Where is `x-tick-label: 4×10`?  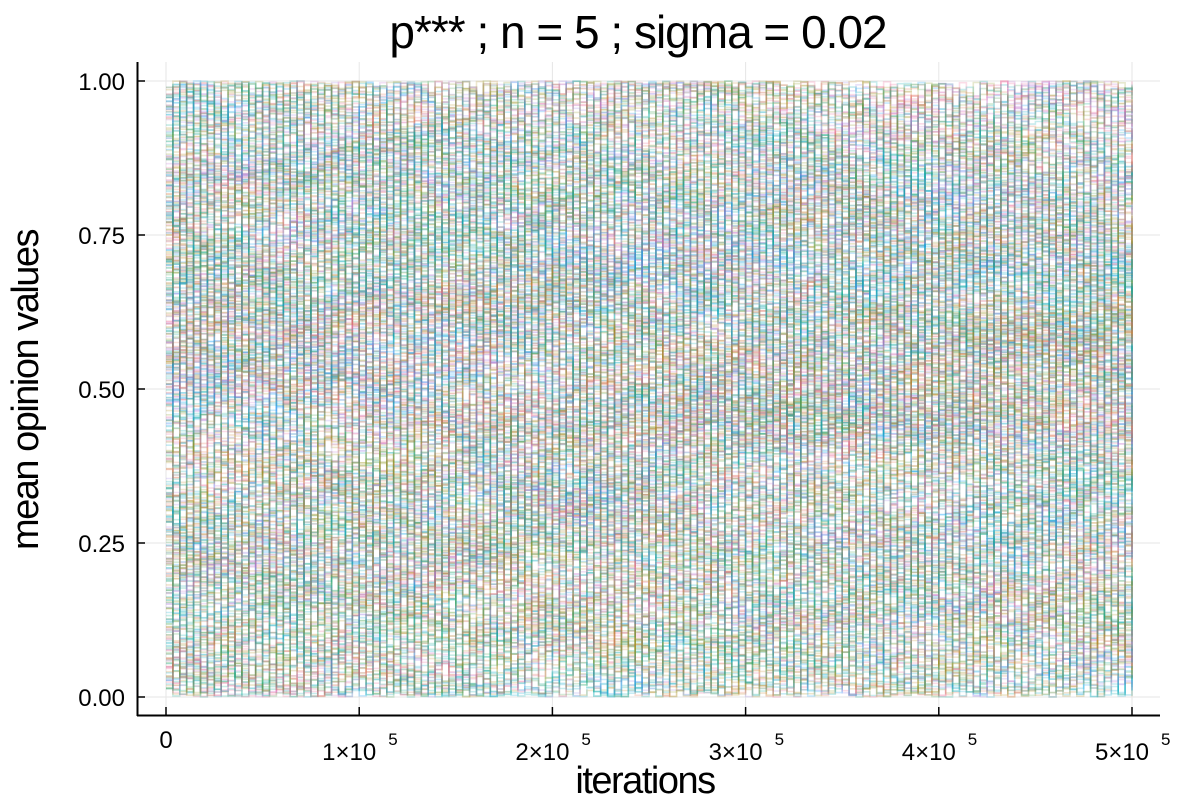 x-tick-label: 4×10 is located at coordinates (929, 752).